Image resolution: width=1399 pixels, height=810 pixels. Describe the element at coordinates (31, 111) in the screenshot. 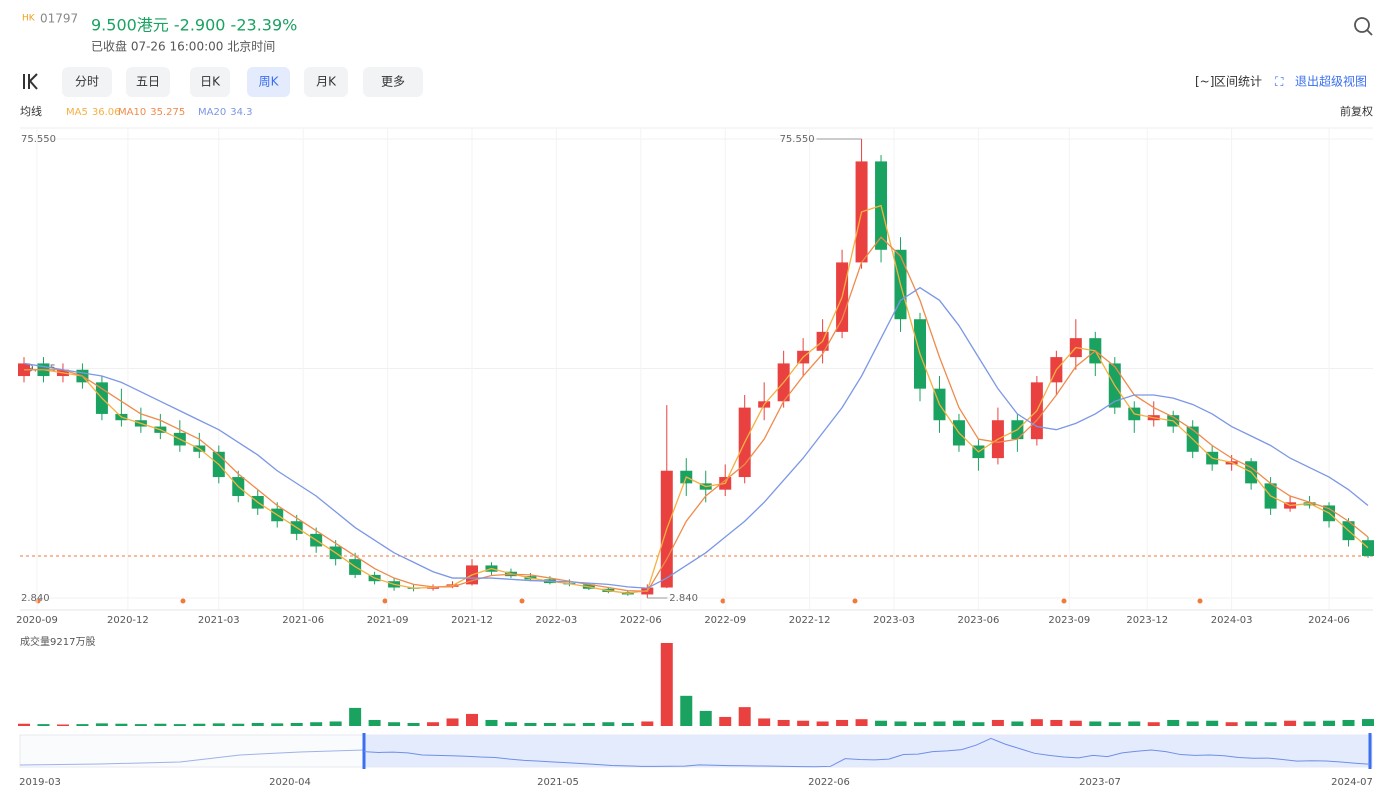

I see `ma-label: 均线` at that location.